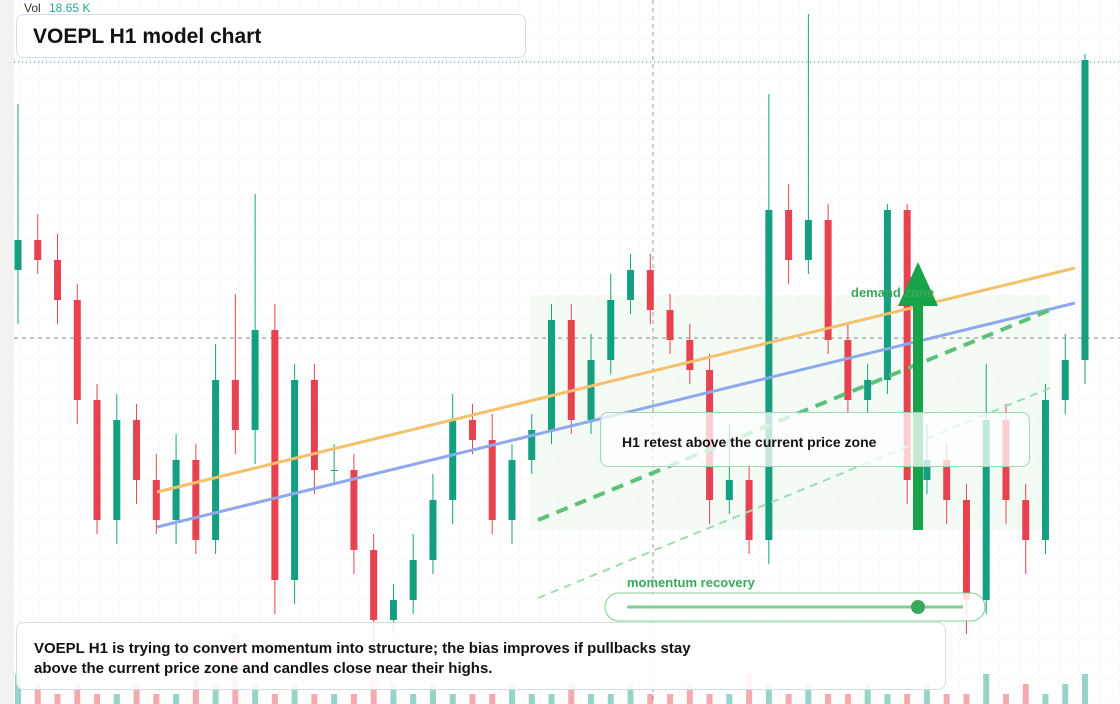 Image resolution: width=1120 pixels, height=704 pixels. Describe the element at coordinates (691, 582) in the screenshot. I see `momentum-label: momentum recovery` at that location.